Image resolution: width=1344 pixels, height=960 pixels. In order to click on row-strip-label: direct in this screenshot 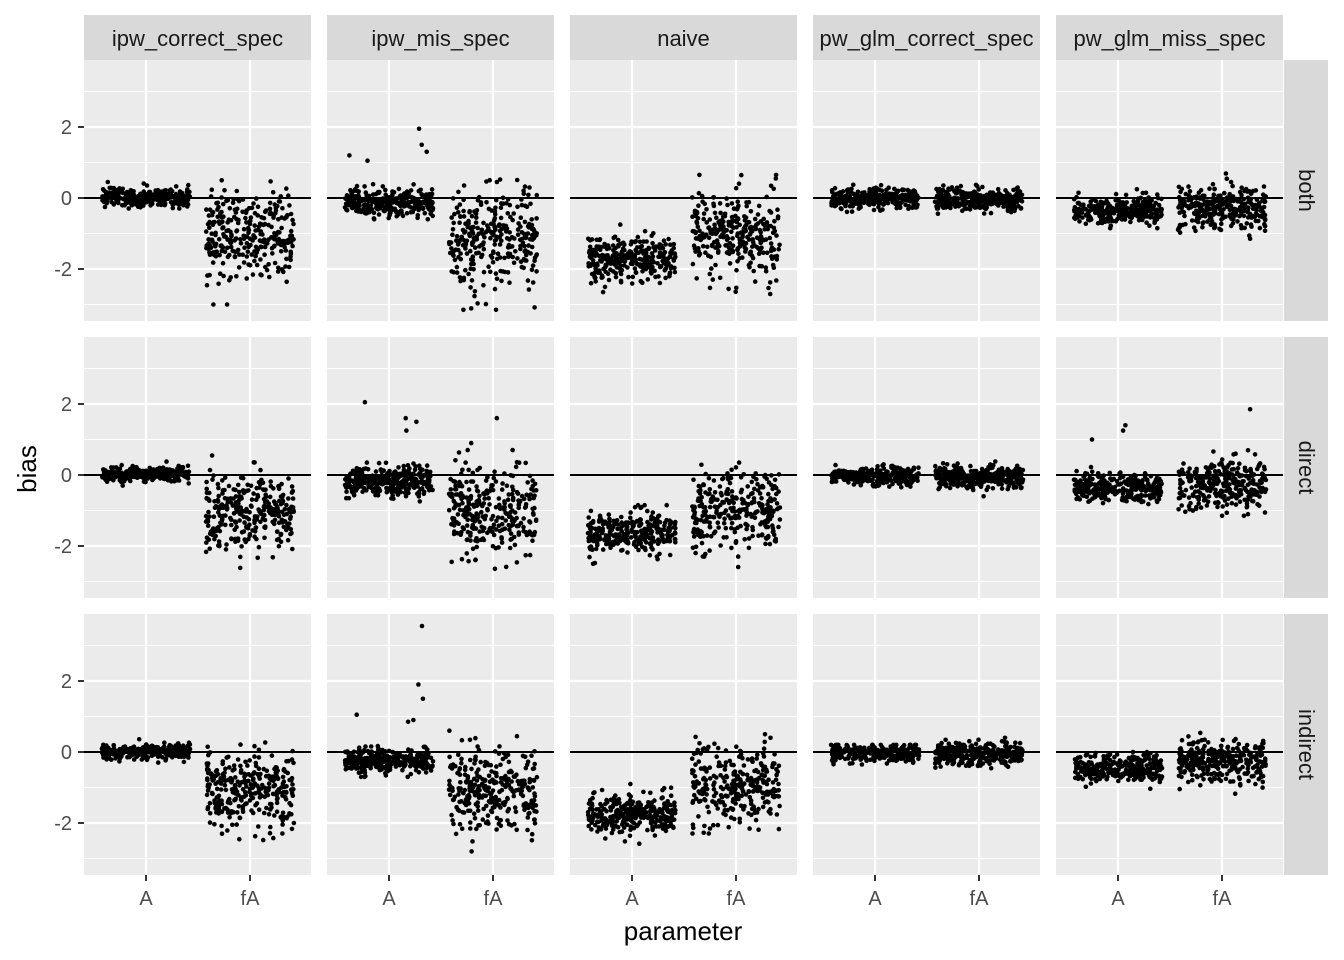, I will do `click(1306, 468)`.